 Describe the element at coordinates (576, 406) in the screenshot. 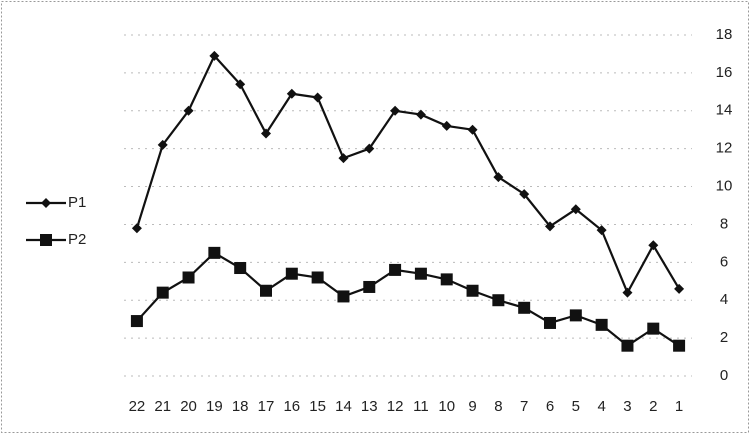

I see `x-tick-label: 5` at that location.